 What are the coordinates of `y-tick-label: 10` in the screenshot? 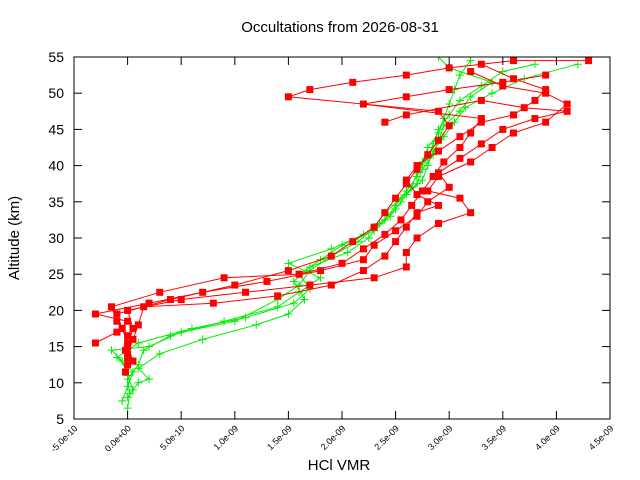 It's located at (56, 383).